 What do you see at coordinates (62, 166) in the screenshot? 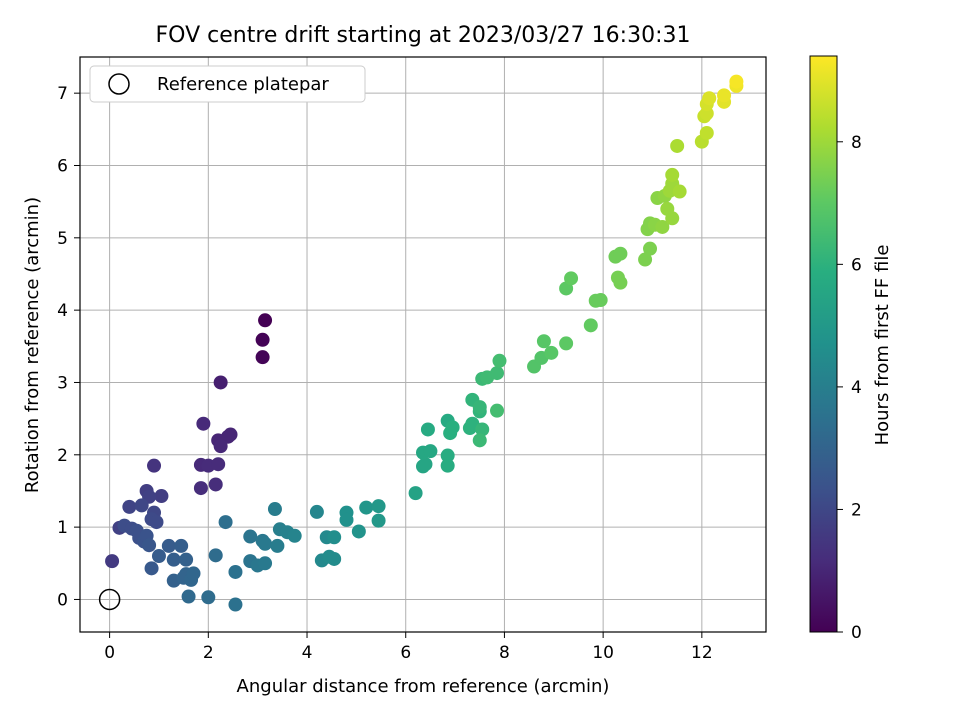
I see `y-tick-label: 6` at bounding box center [62, 166].